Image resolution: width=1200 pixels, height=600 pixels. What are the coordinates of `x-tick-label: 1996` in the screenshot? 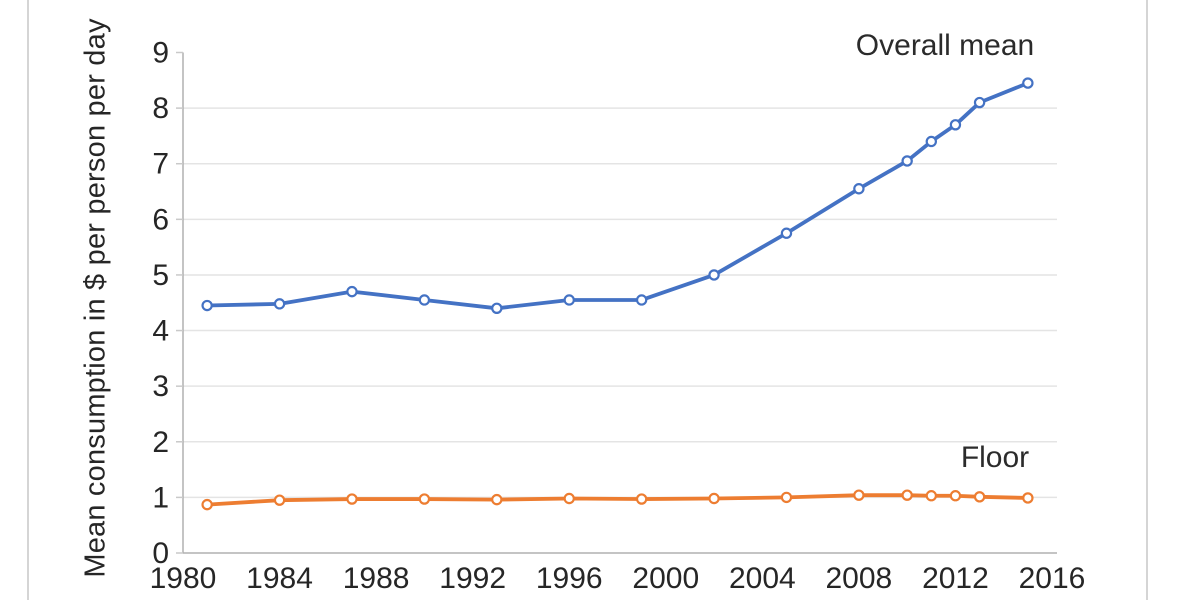 It's located at (569, 578).